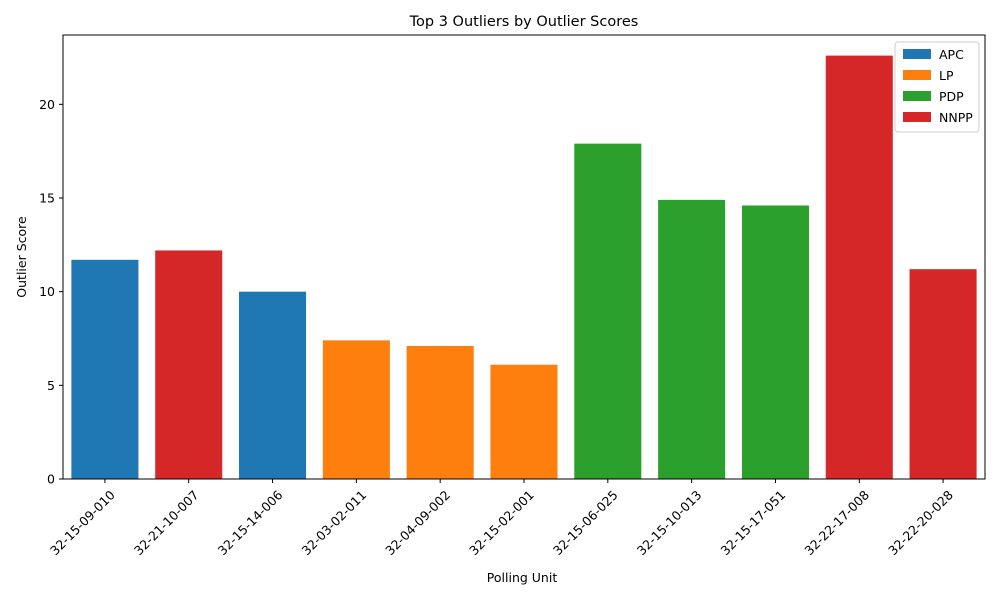  Describe the element at coordinates (250, 522) in the screenshot. I see `x-tick-label: 32-15-14-006` at that location.